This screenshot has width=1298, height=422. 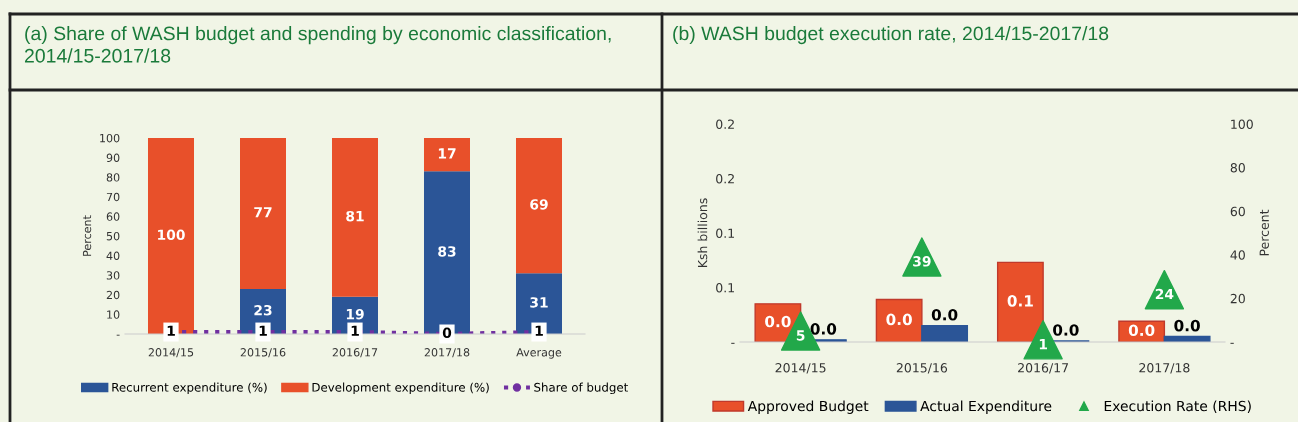 What do you see at coordinates (113, 314) in the screenshot?
I see `y-tick-label: 10` at bounding box center [113, 314].